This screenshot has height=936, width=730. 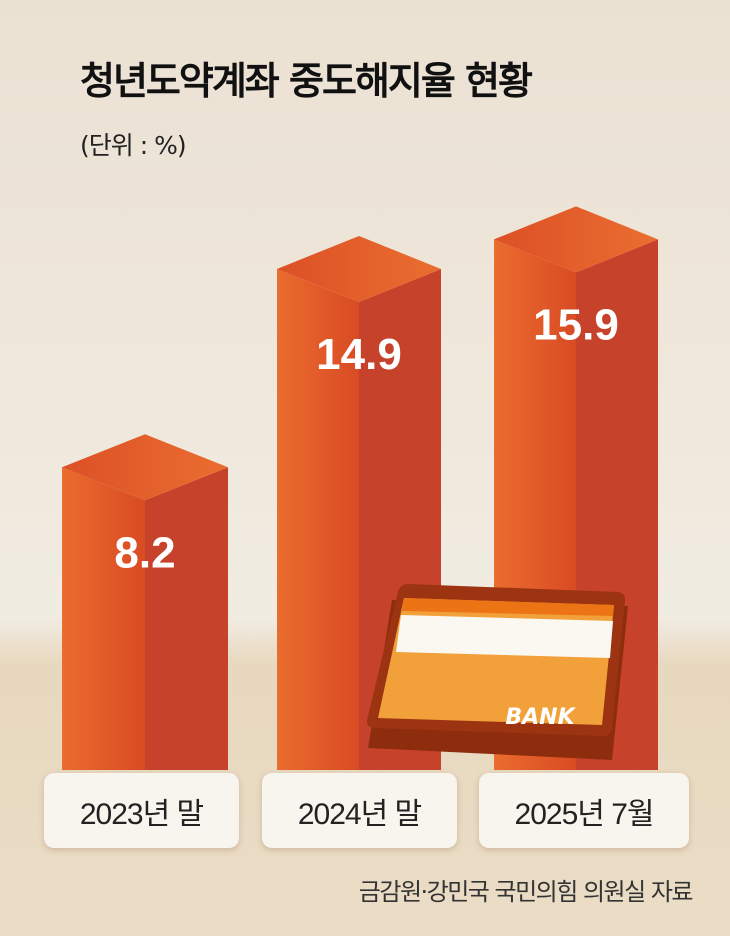 What do you see at coordinates (497, 672) in the screenshot?
I see `bank-card-icon: BANK` at bounding box center [497, 672].